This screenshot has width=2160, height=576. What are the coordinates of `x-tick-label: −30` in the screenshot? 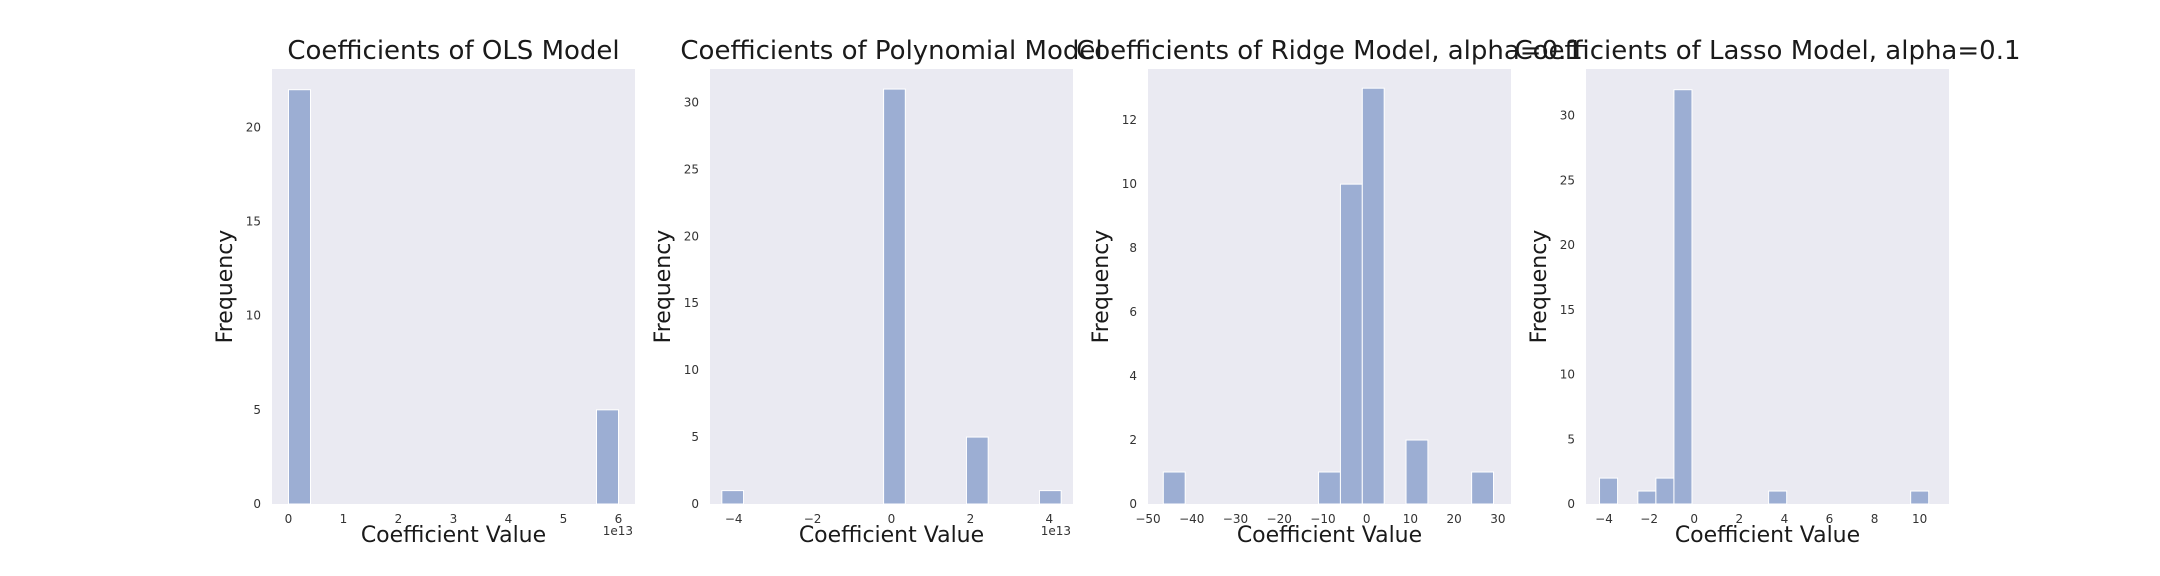 It's located at (1235, 519).